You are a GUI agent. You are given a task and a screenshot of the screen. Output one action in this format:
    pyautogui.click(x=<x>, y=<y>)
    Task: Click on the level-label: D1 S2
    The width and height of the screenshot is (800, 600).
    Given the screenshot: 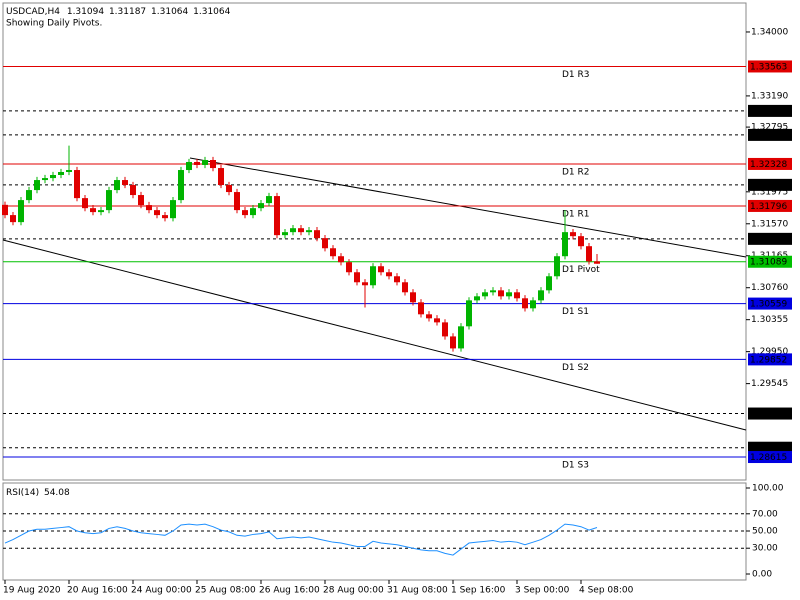 What is the action you would take?
    pyautogui.click(x=575, y=368)
    